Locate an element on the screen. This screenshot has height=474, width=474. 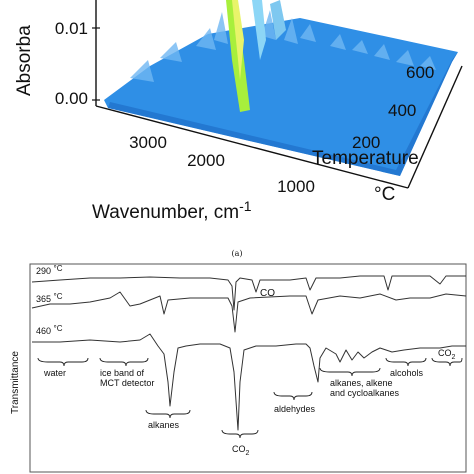
x-axis-label: Wavenumber, cm-1 is located at coordinates (172, 210).